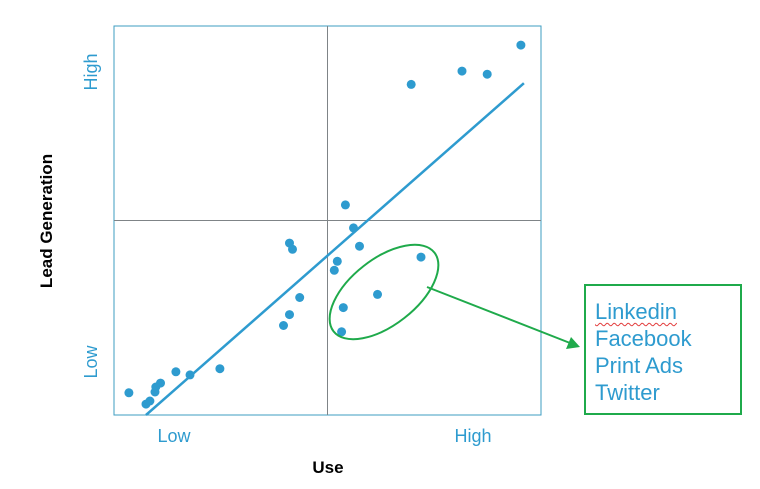  What do you see at coordinates (46, 221) in the screenshot?
I see `y-axis-title: Lead Generation` at bounding box center [46, 221].